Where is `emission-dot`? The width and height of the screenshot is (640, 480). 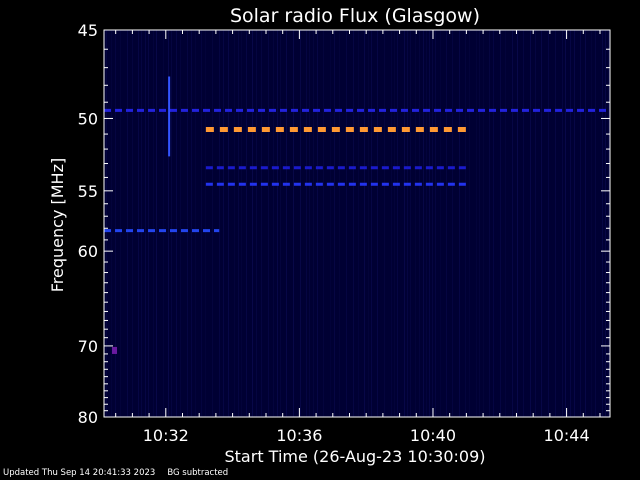 emission-dot is located at coordinates (115, 350).